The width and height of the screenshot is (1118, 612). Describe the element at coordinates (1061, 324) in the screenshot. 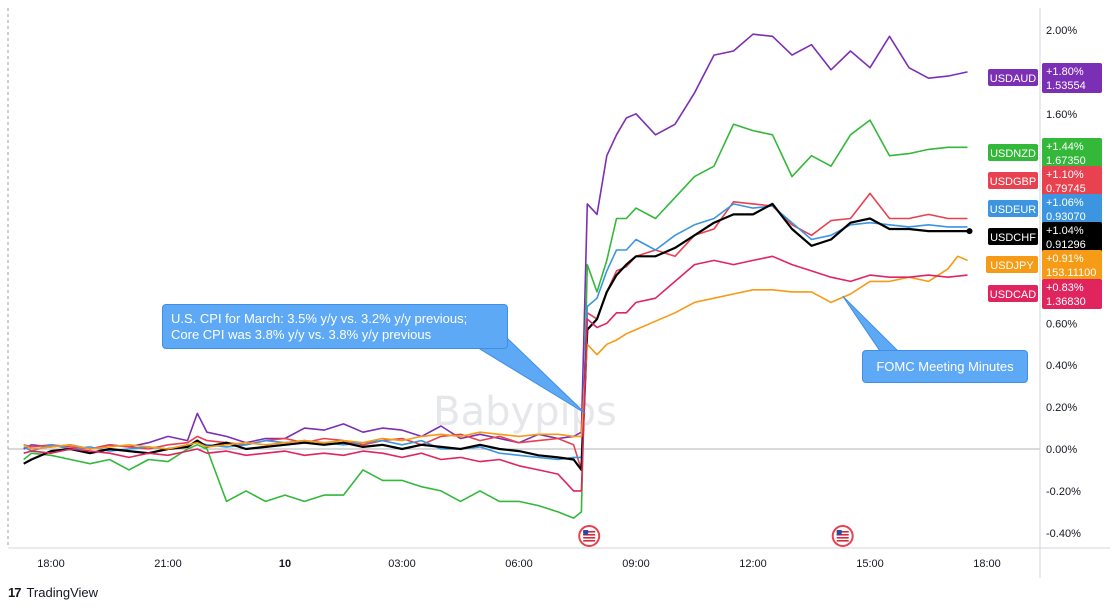

I see `y-tick-label: 0.60%` at that location.